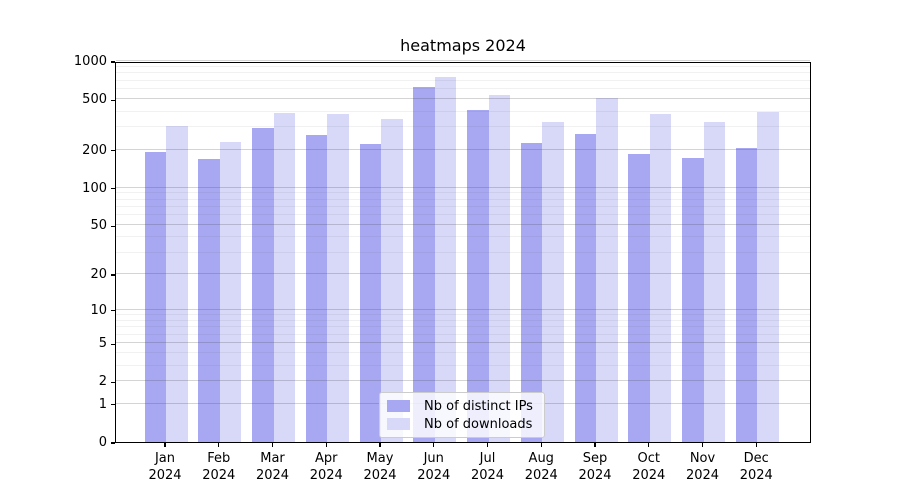  Describe the element at coordinates (478, 406) in the screenshot. I see `legend-label-ips: Nb of distinct IPs` at that location.